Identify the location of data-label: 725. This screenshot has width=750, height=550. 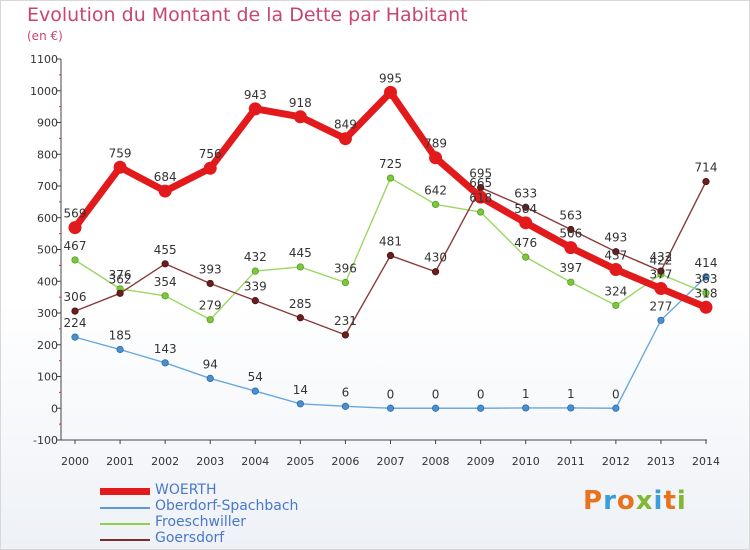
(390, 164).